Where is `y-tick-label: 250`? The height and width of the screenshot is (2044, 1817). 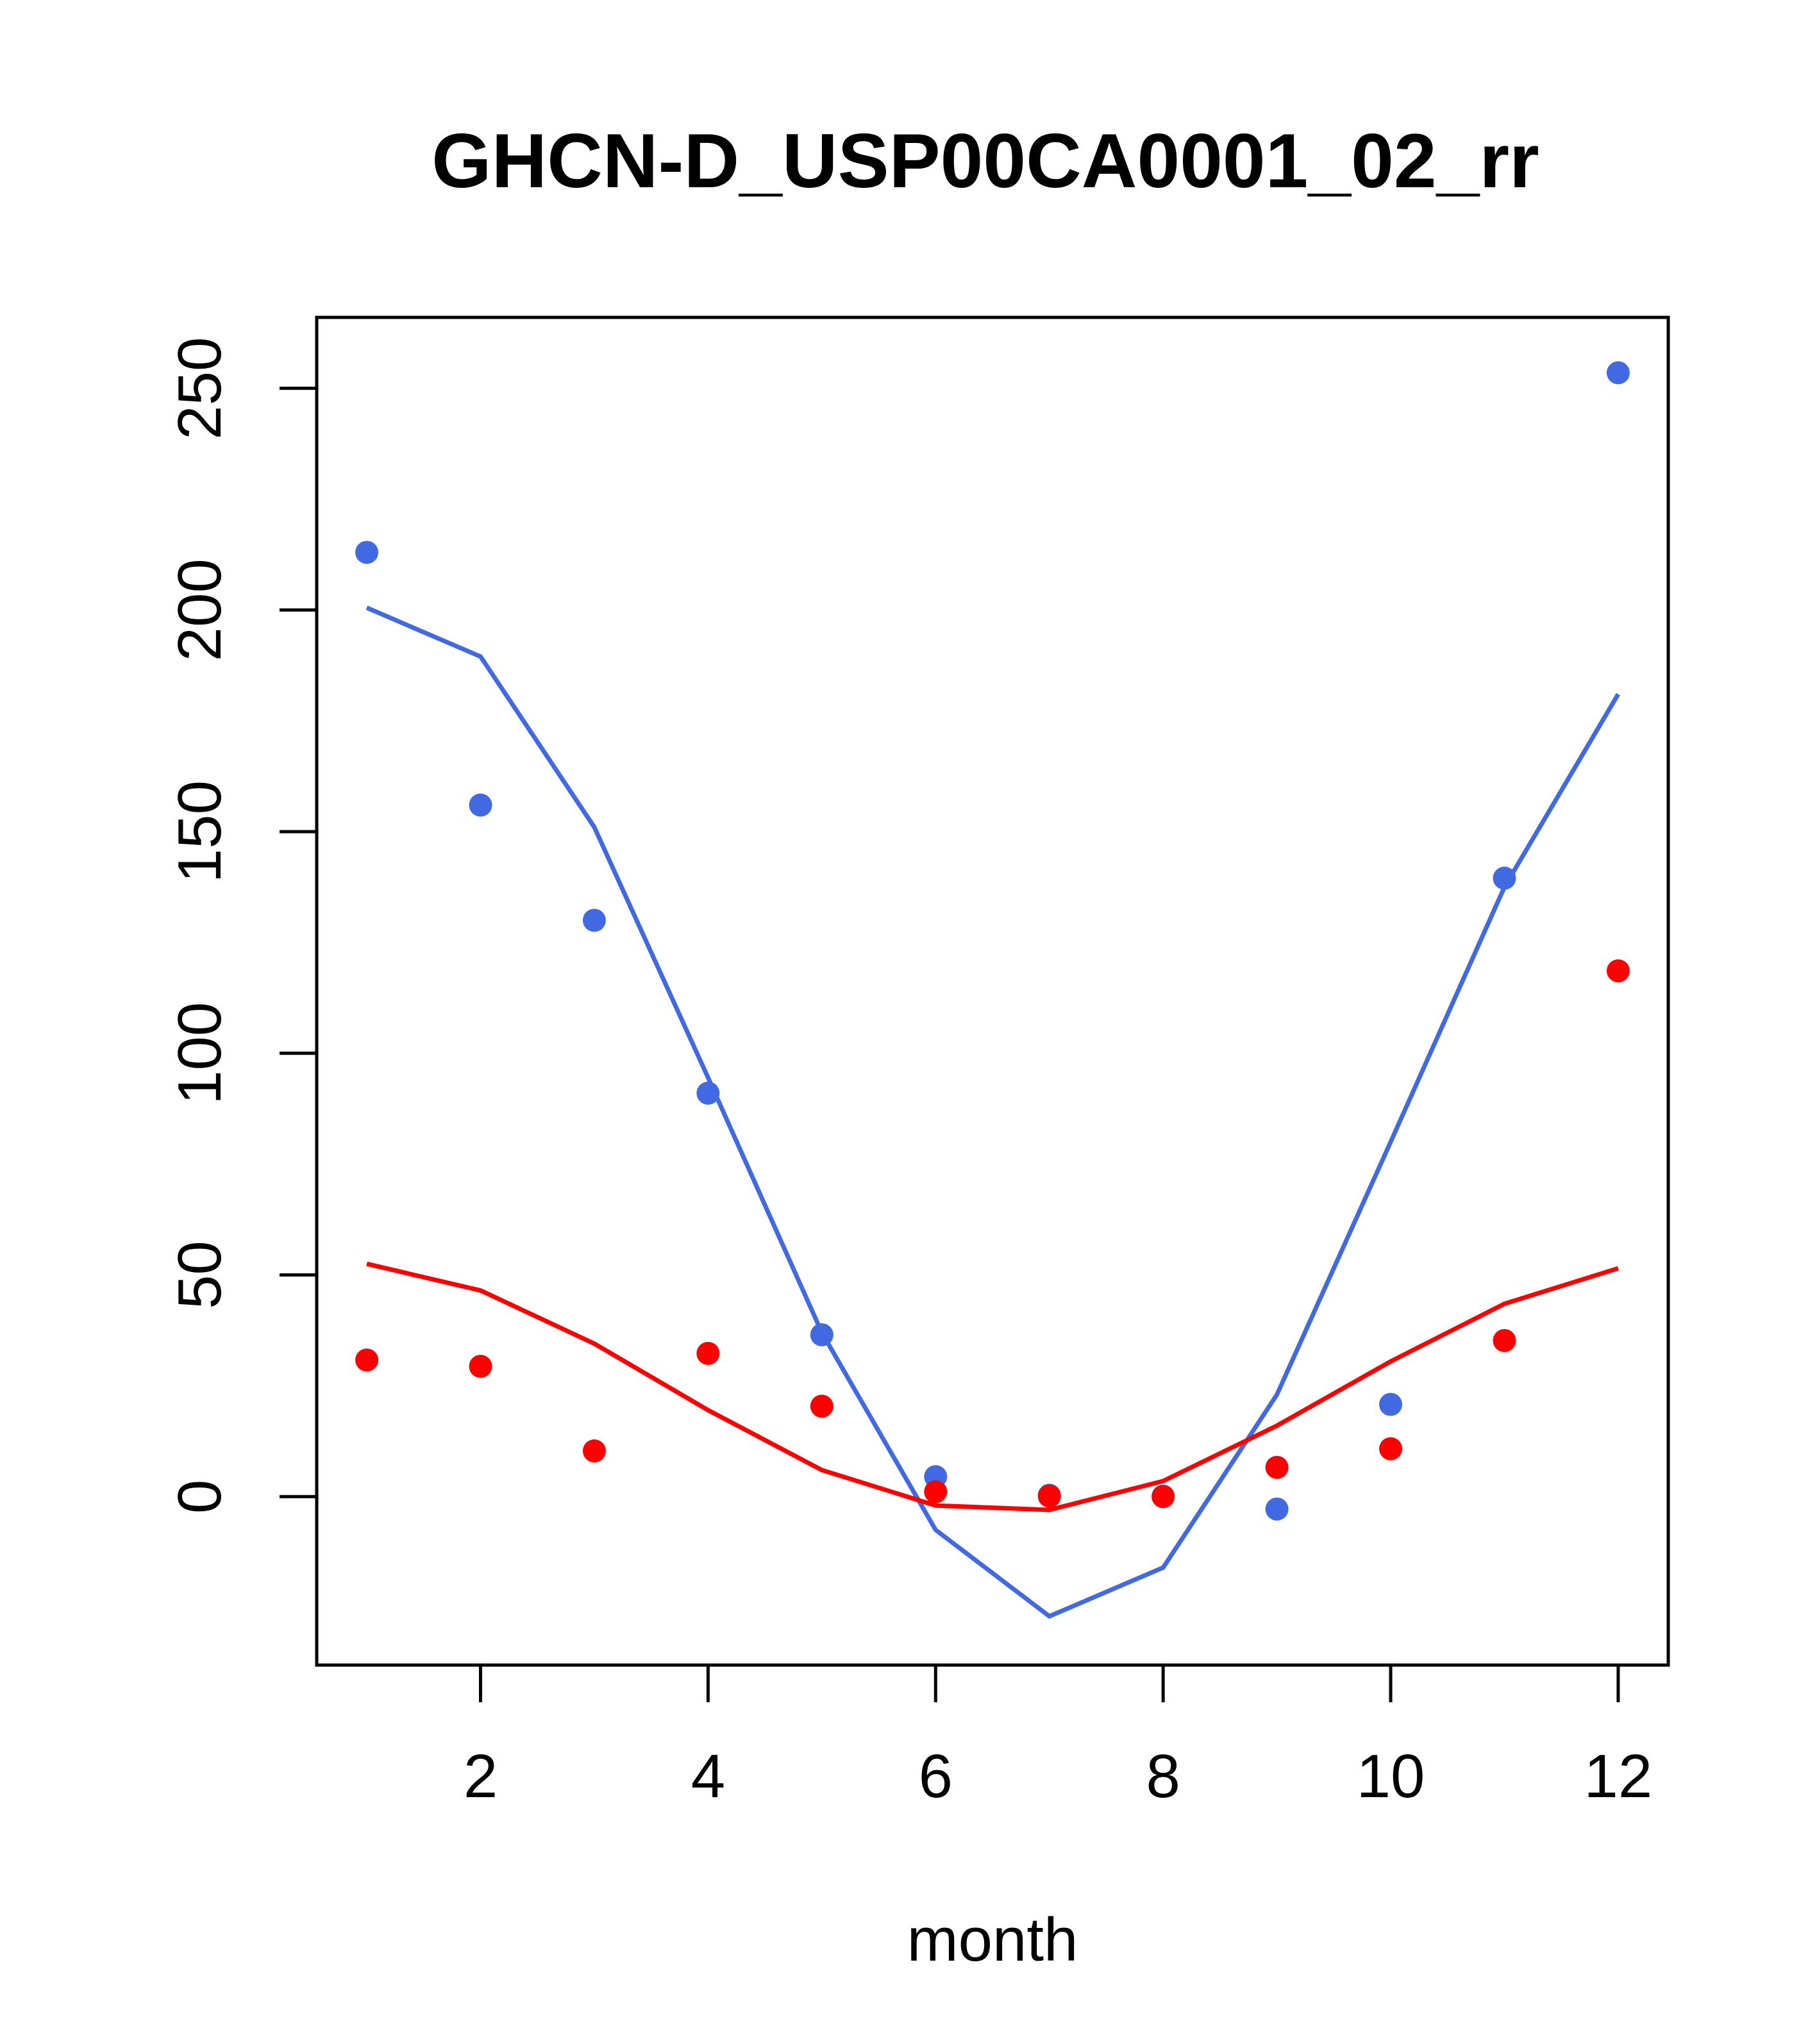 y-tick-label: 250 is located at coordinates (200, 388).